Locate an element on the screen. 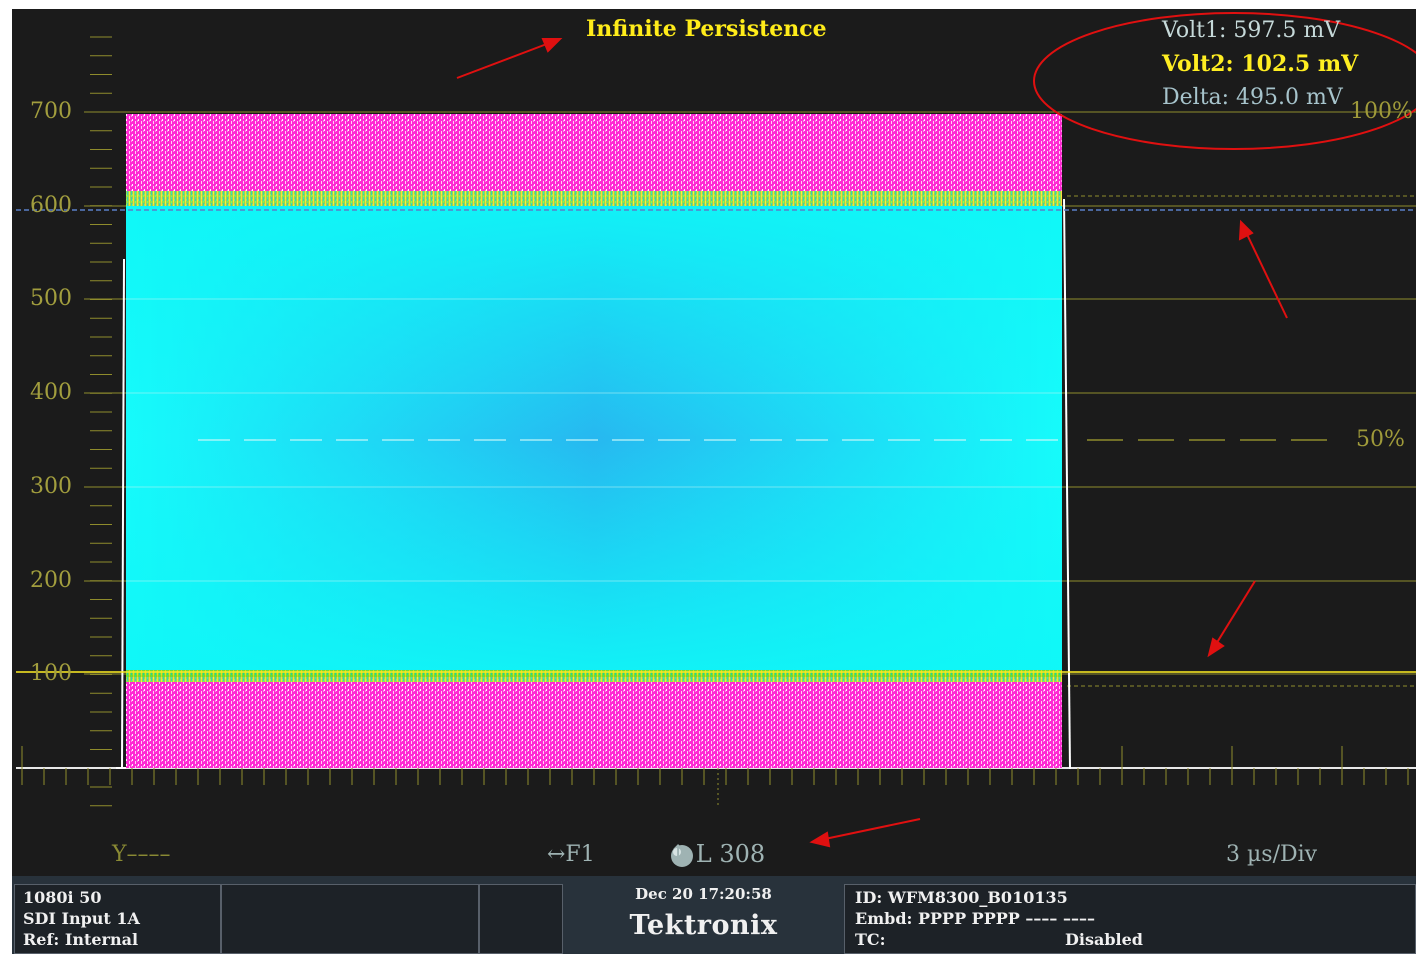 The height and width of the screenshot is (954, 1416). scale-label-200: 200 is located at coordinates (51, 580).